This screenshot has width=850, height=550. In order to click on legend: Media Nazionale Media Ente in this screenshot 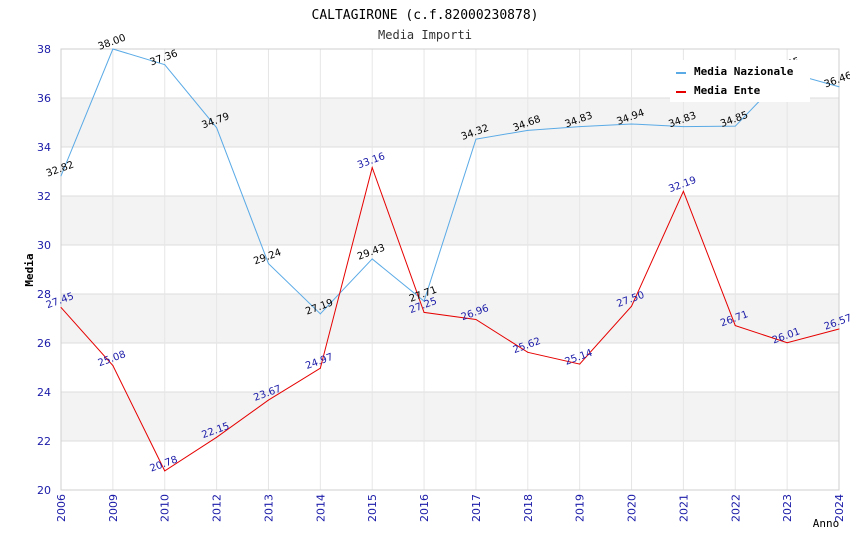, I will do `click(740, 81)`.